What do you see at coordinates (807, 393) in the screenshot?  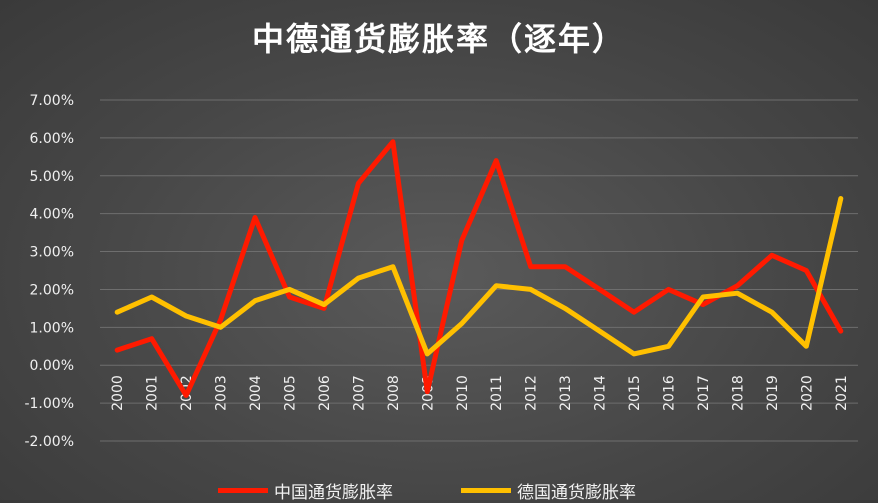 I see `x-tick-label: 2020` at bounding box center [807, 393].